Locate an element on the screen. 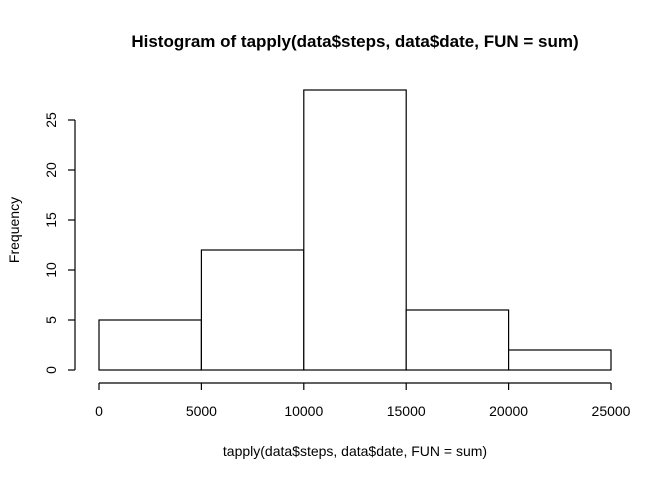  x-tick-label-5: 25000 is located at coordinates (611, 411).